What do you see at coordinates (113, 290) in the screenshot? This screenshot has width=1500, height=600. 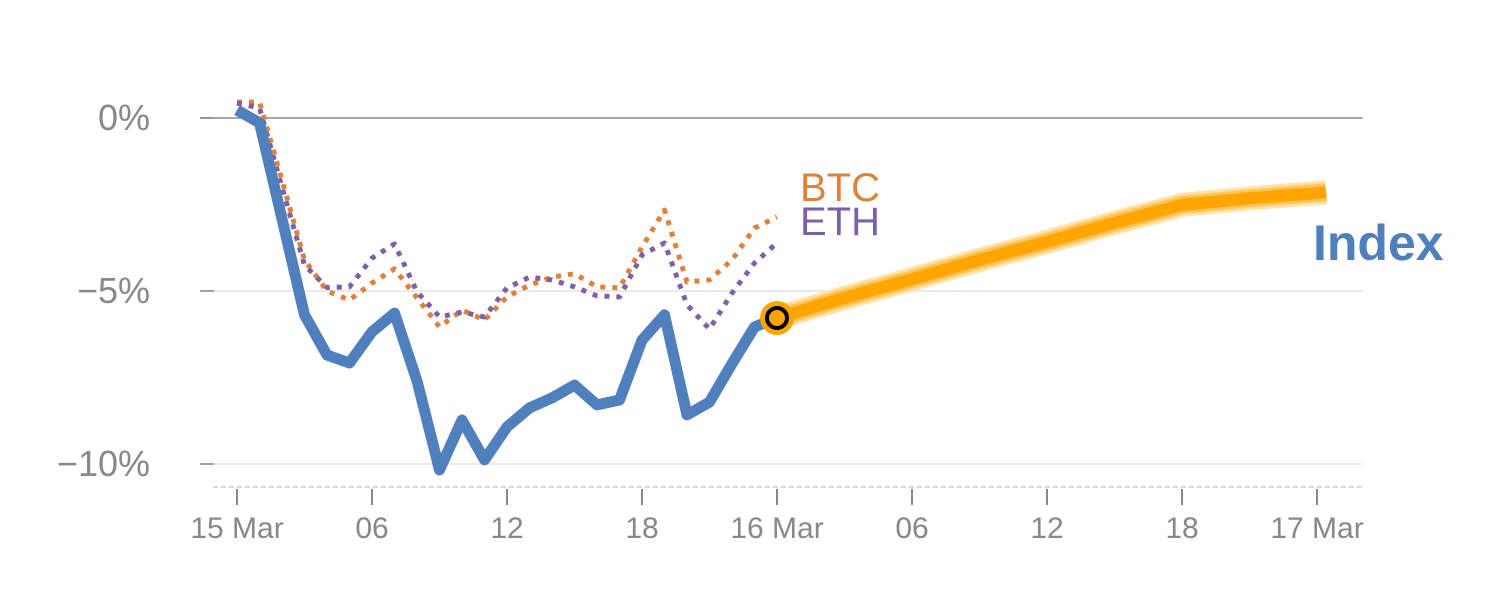 I see `y-tick-label: −5%` at bounding box center [113, 290].